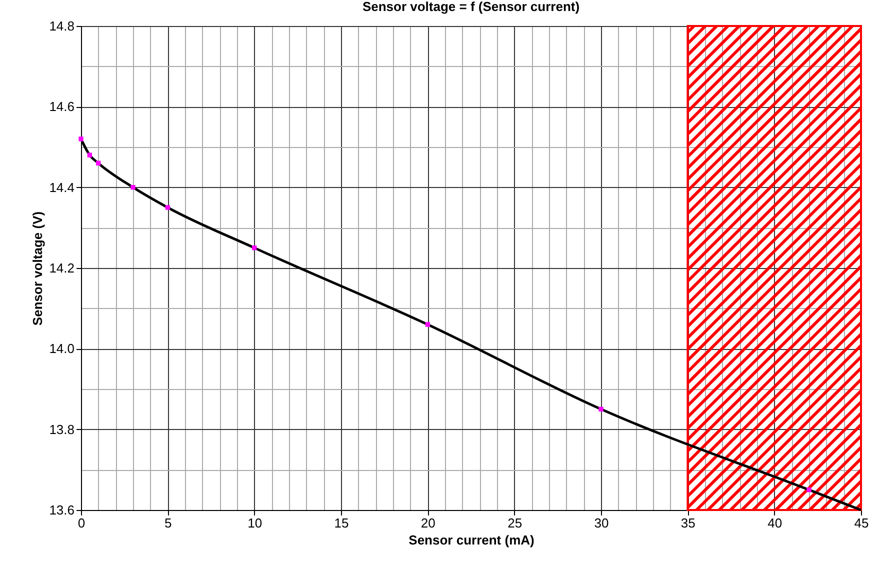 The height and width of the screenshot is (569, 879). I want to click on y-tick-label: 13.6, so click(61, 510).